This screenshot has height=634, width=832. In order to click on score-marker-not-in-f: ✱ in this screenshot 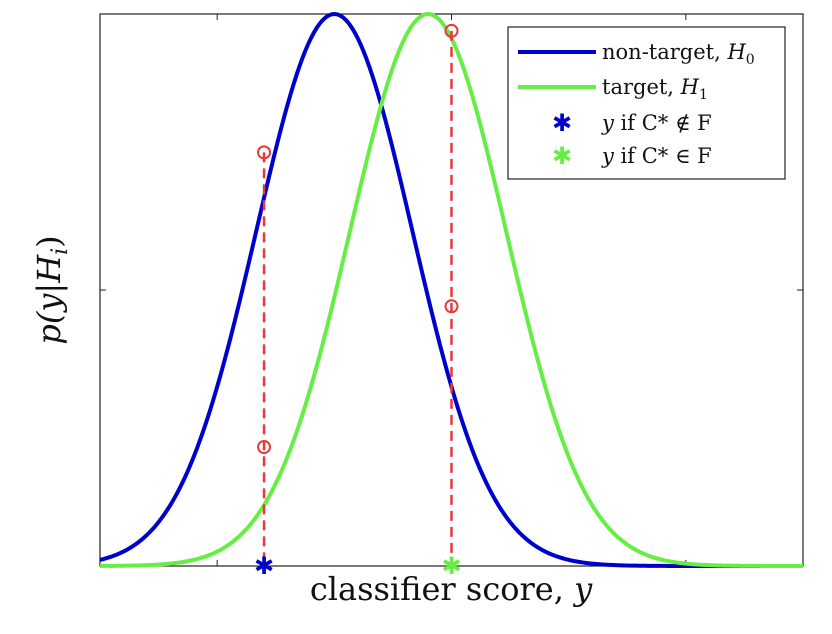, I will do `click(264, 566)`.